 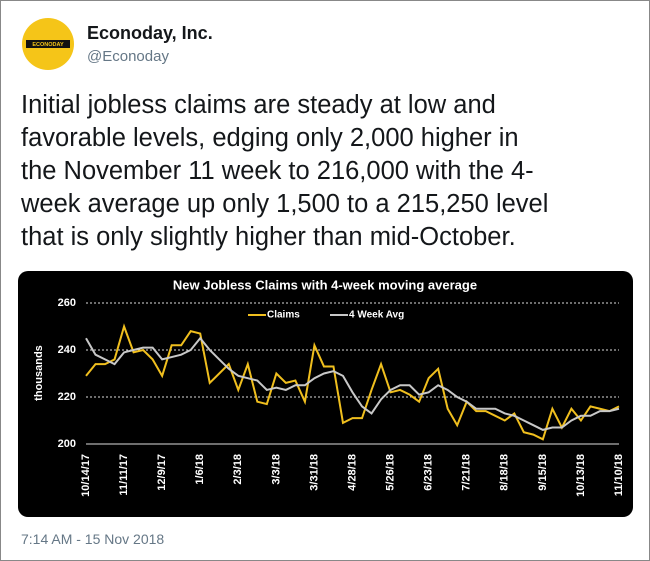 I want to click on user-name: Econoday, Inc., so click(x=150, y=33).